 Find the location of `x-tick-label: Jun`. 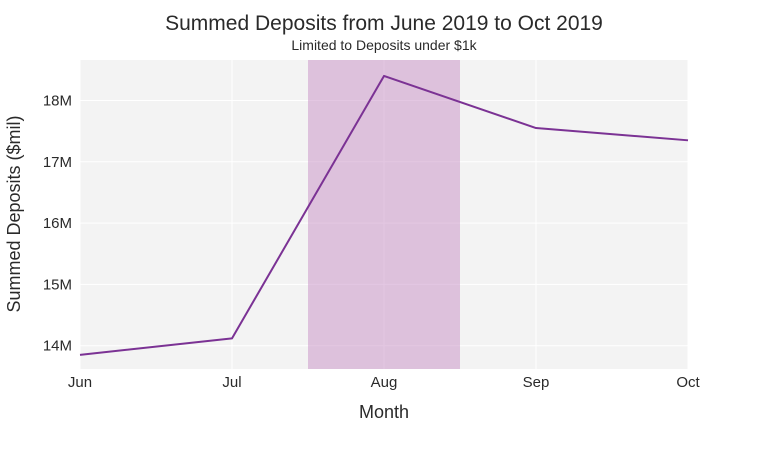

x-tick-label: Jun is located at coordinates (80, 382).